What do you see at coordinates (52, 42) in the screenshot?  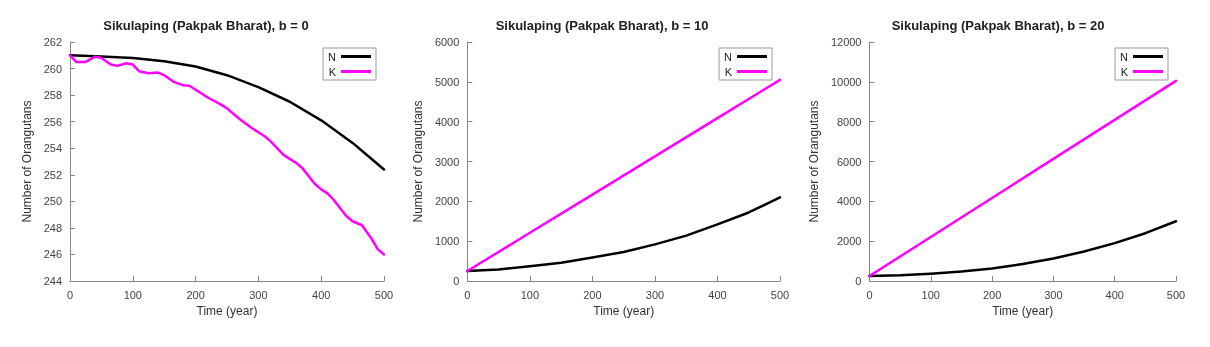 I see `y-tick-label: 262` at bounding box center [52, 42].